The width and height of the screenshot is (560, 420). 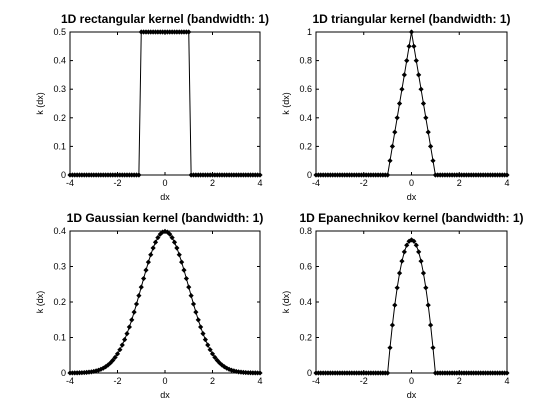 I want to click on chart-title: 1D triangular kernel (bandwidth: 1), so click(x=411, y=19).